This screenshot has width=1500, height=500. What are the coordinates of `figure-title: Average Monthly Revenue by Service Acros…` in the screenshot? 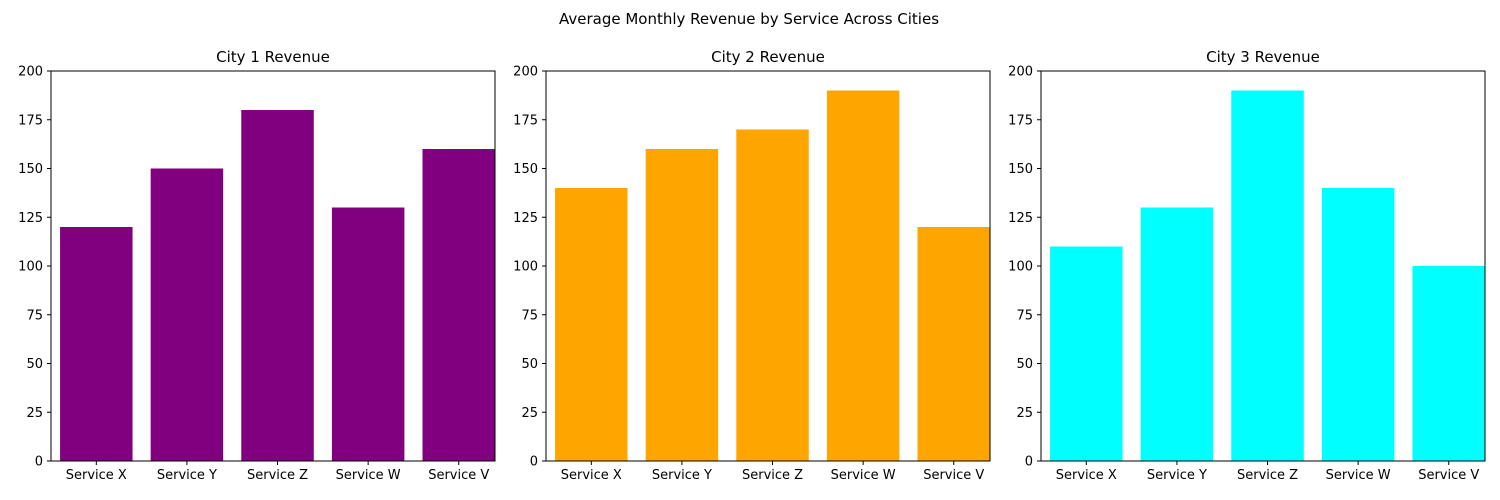 It's located at (749, 19).